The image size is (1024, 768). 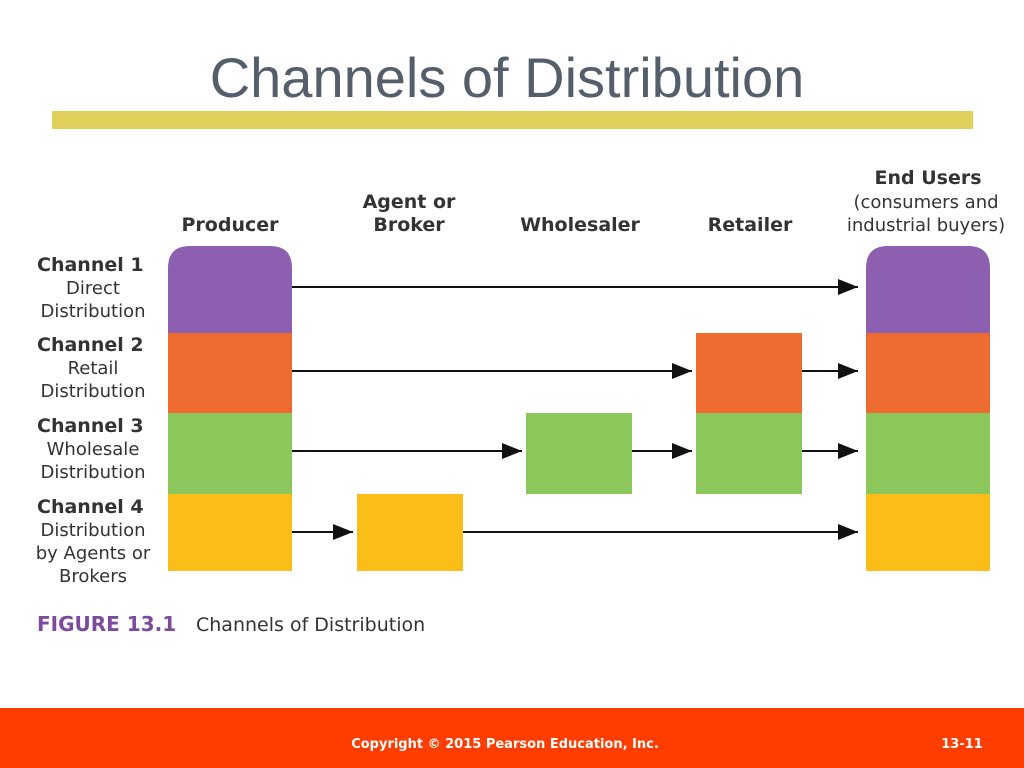 What do you see at coordinates (310, 625) in the screenshot?
I see `figure-caption: Channels of Distribution` at bounding box center [310, 625].